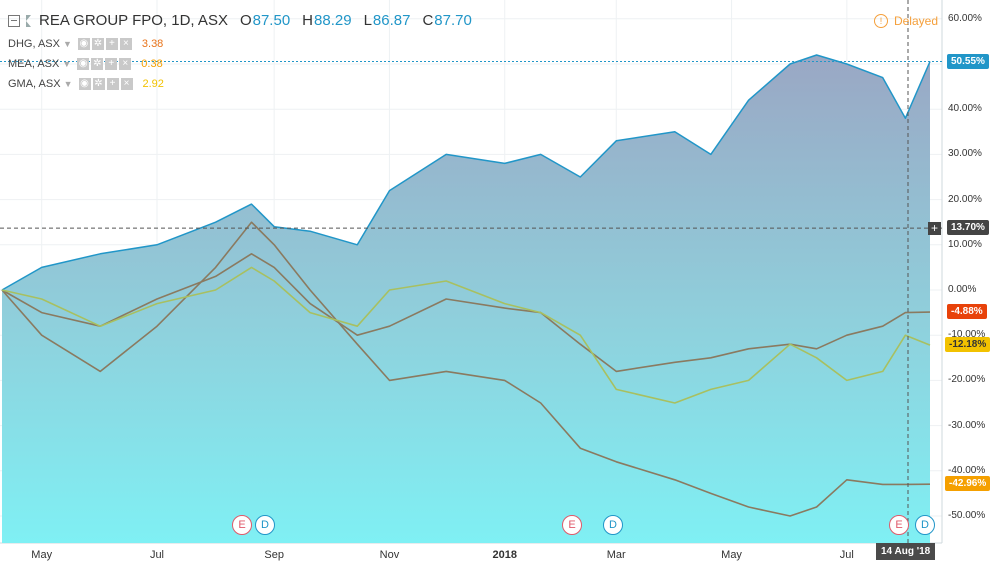  What do you see at coordinates (880, 21) in the screenshot?
I see `warning-icon: !` at bounding box center [880, 21].